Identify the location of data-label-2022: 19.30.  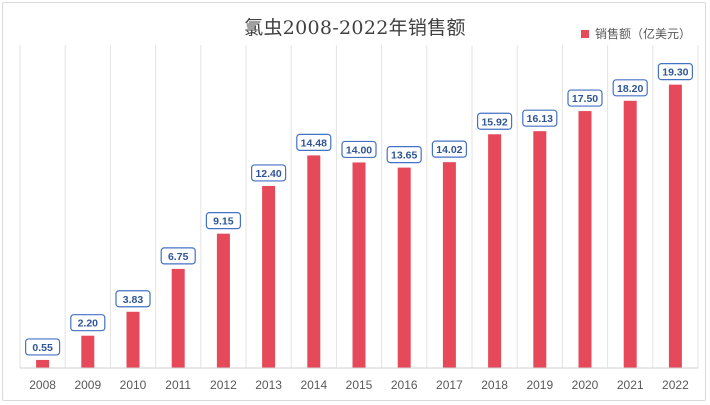
(675, 72).